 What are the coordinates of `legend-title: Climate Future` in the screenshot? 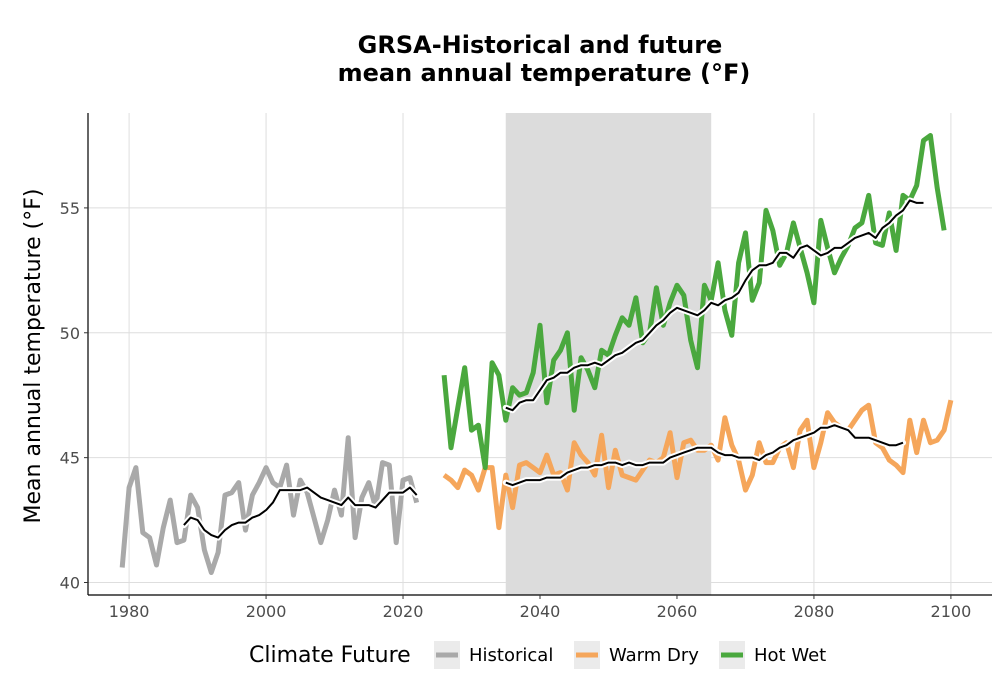 It's located at (330, 655).